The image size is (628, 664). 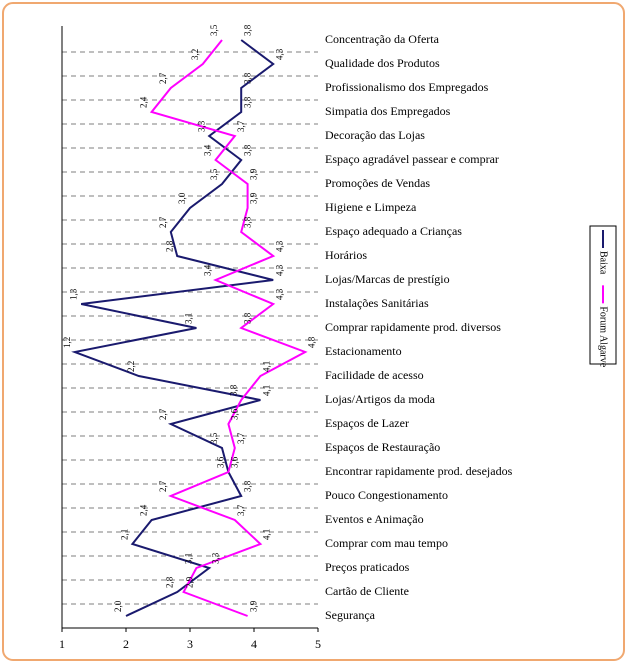 What do you see at coordinates (190, 582) in the screenshot?
I see `data-label: 2,9` at bounding box center [190, 582].